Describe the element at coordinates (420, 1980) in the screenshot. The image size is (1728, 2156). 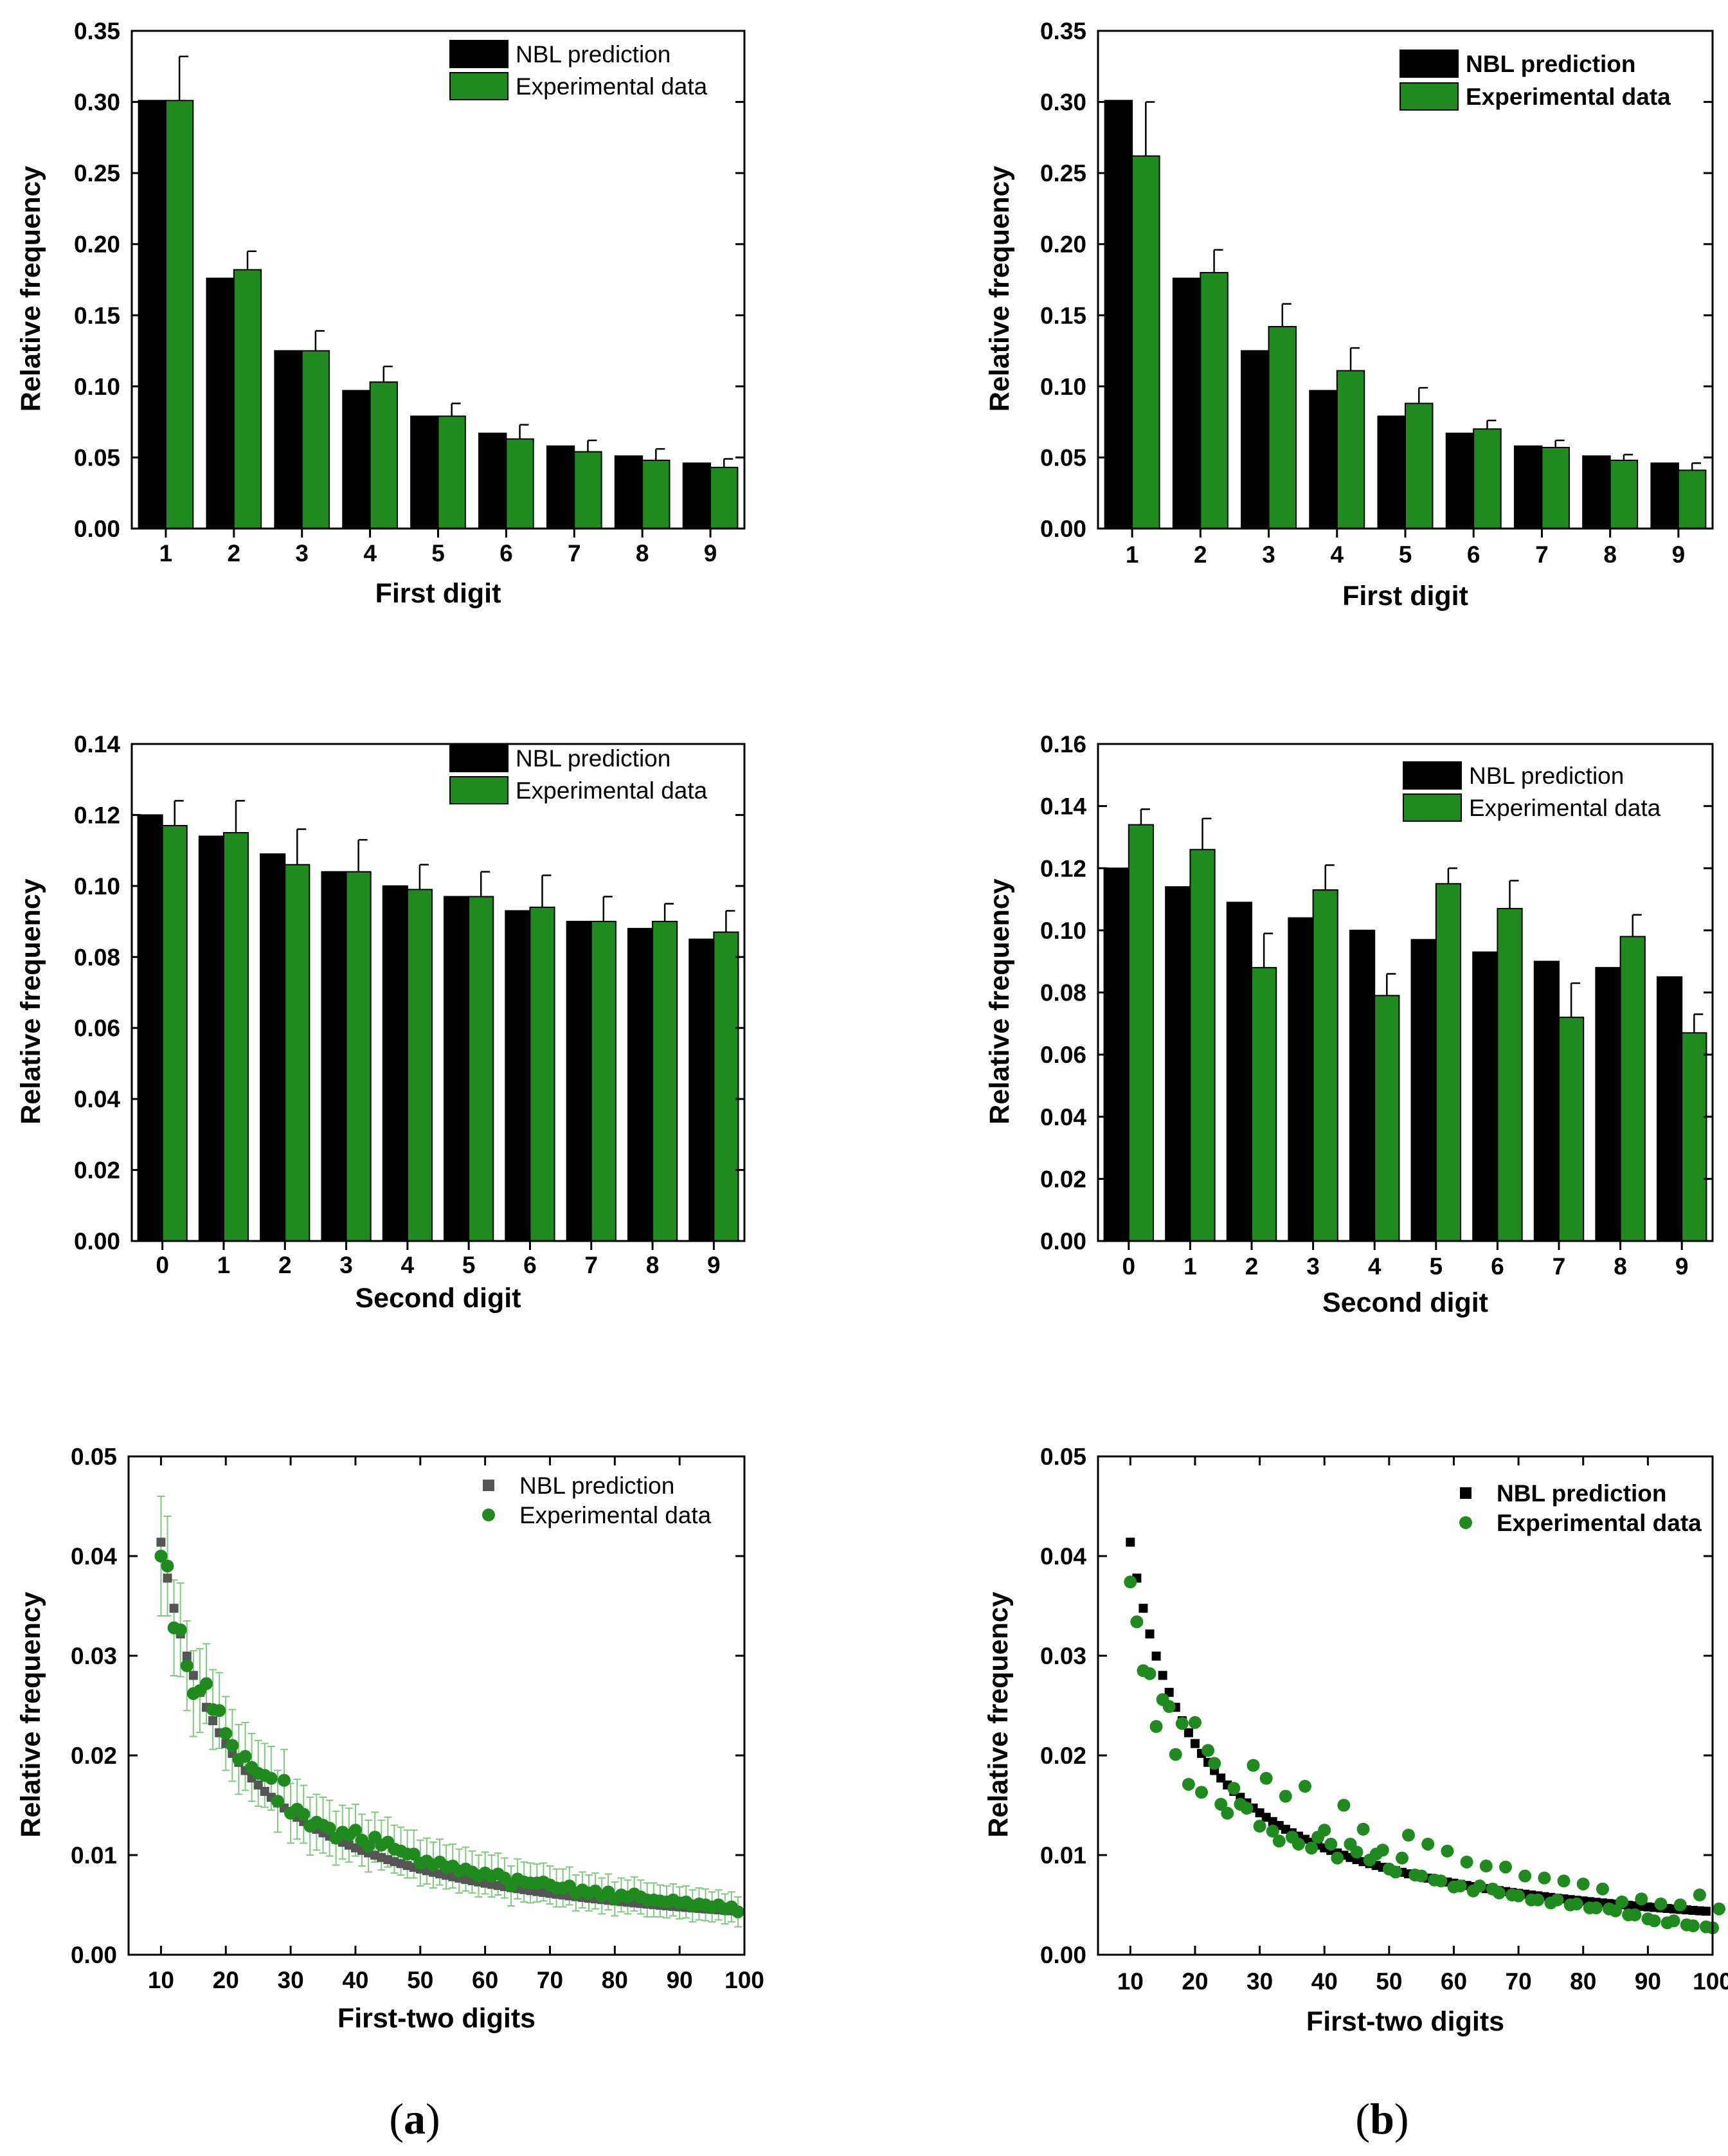
I see `x-tick-label: 50` at that location.